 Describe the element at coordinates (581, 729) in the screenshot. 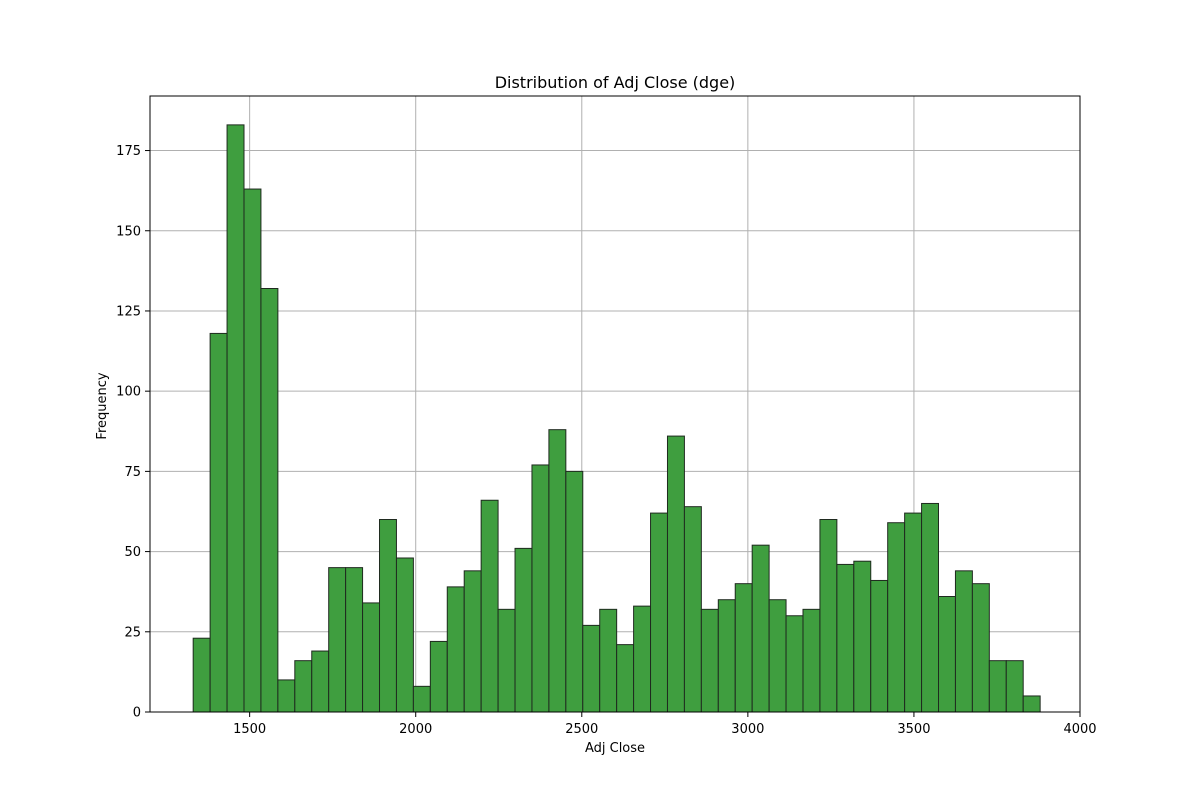

I see `x-tick-label: 2500` at that location.